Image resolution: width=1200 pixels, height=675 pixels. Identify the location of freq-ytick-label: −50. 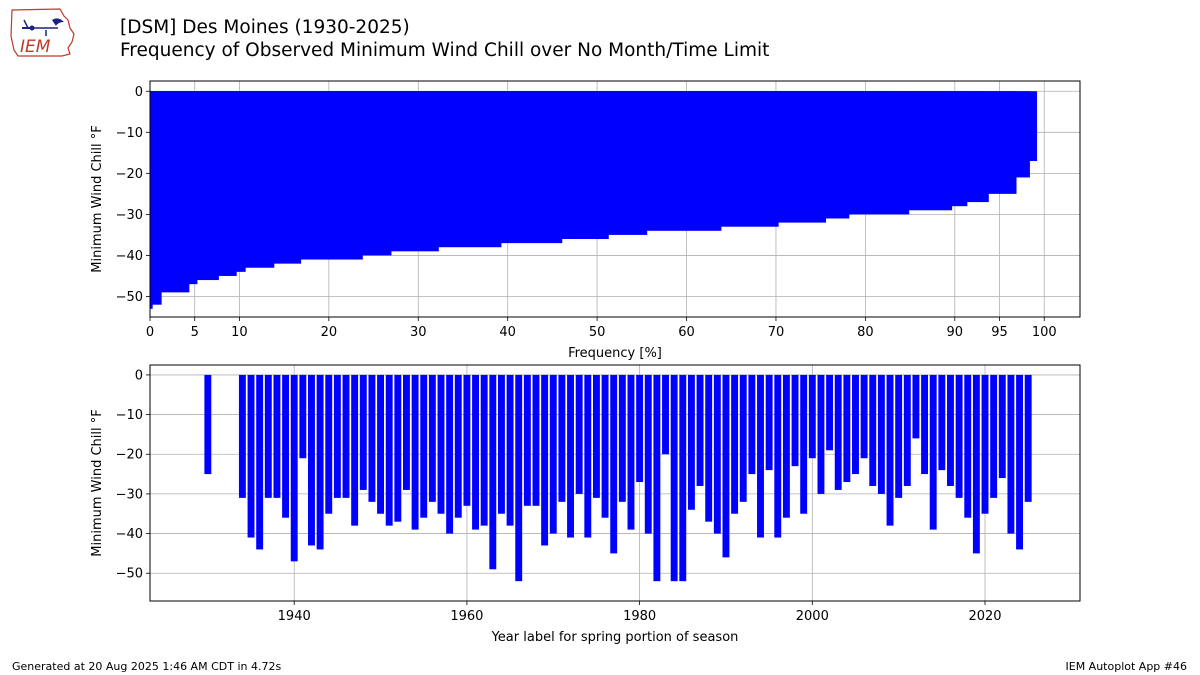
(129, 297).